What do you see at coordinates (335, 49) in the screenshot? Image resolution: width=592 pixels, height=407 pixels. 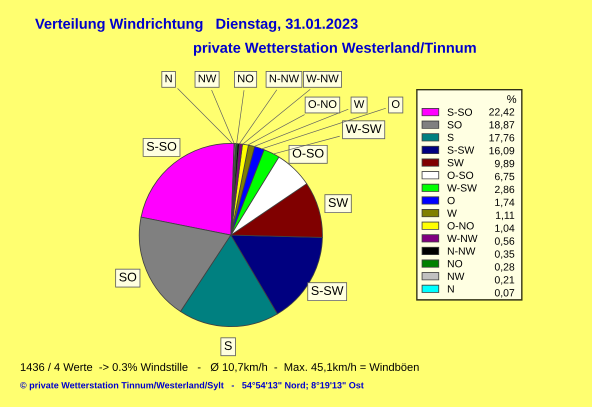 I see `chart-subtitle: private Wetterstation Westerland/Tinnum` at bounding box center [335, 49].